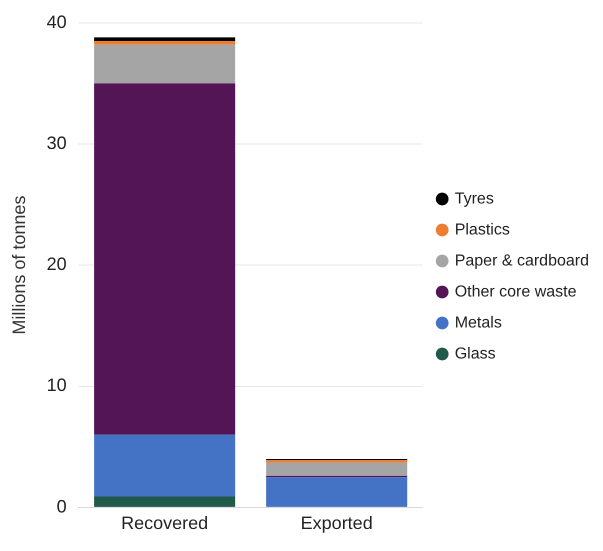 The image size is (603, 551). Describe the element at coordinates (474, 199) in the screenshot. I see `legend-label: Tyres` at that location.